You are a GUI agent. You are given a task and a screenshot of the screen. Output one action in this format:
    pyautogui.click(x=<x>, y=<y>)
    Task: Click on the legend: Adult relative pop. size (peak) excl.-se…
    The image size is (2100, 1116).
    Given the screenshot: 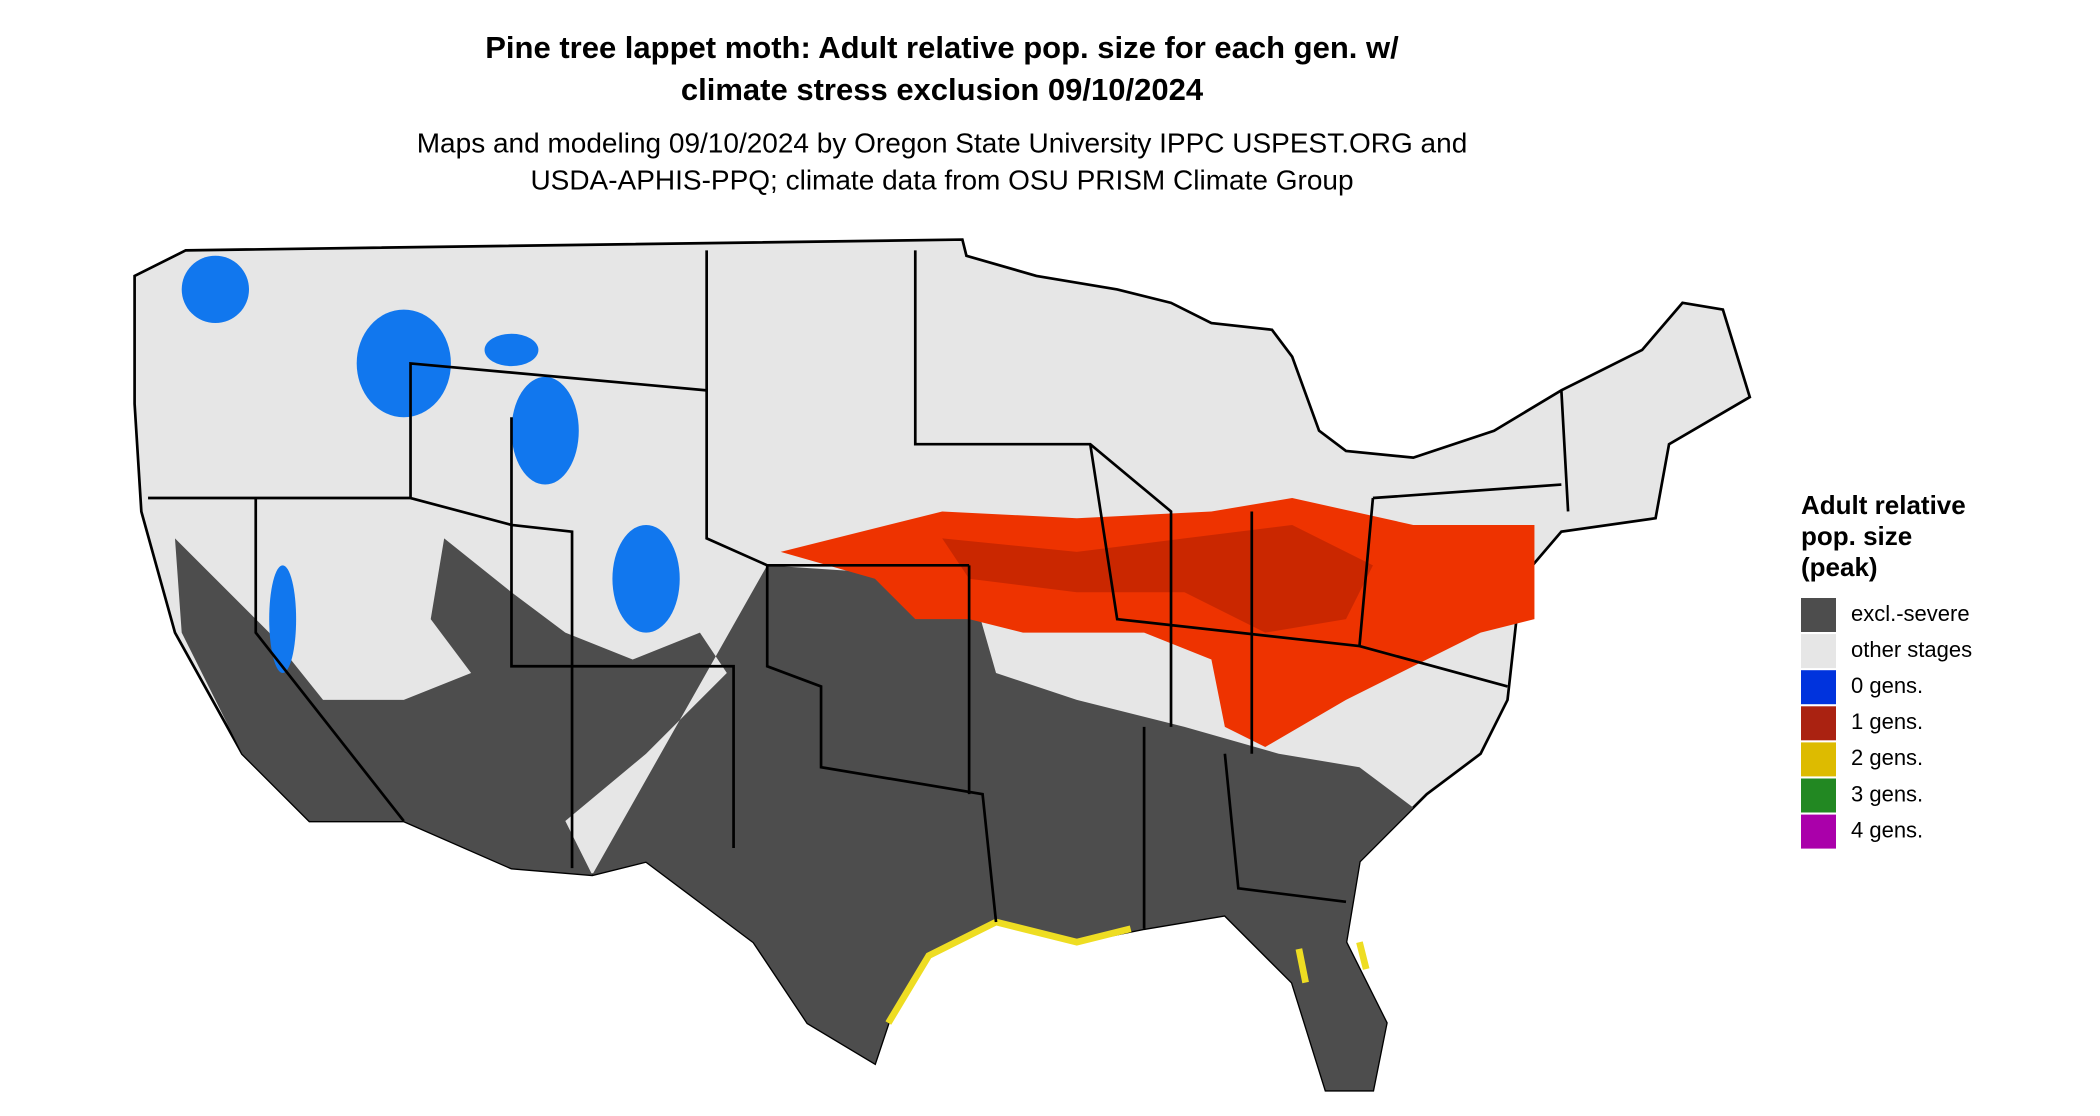 What is the action you would take?
    pyautogui.click(x=1886, y=669)
    